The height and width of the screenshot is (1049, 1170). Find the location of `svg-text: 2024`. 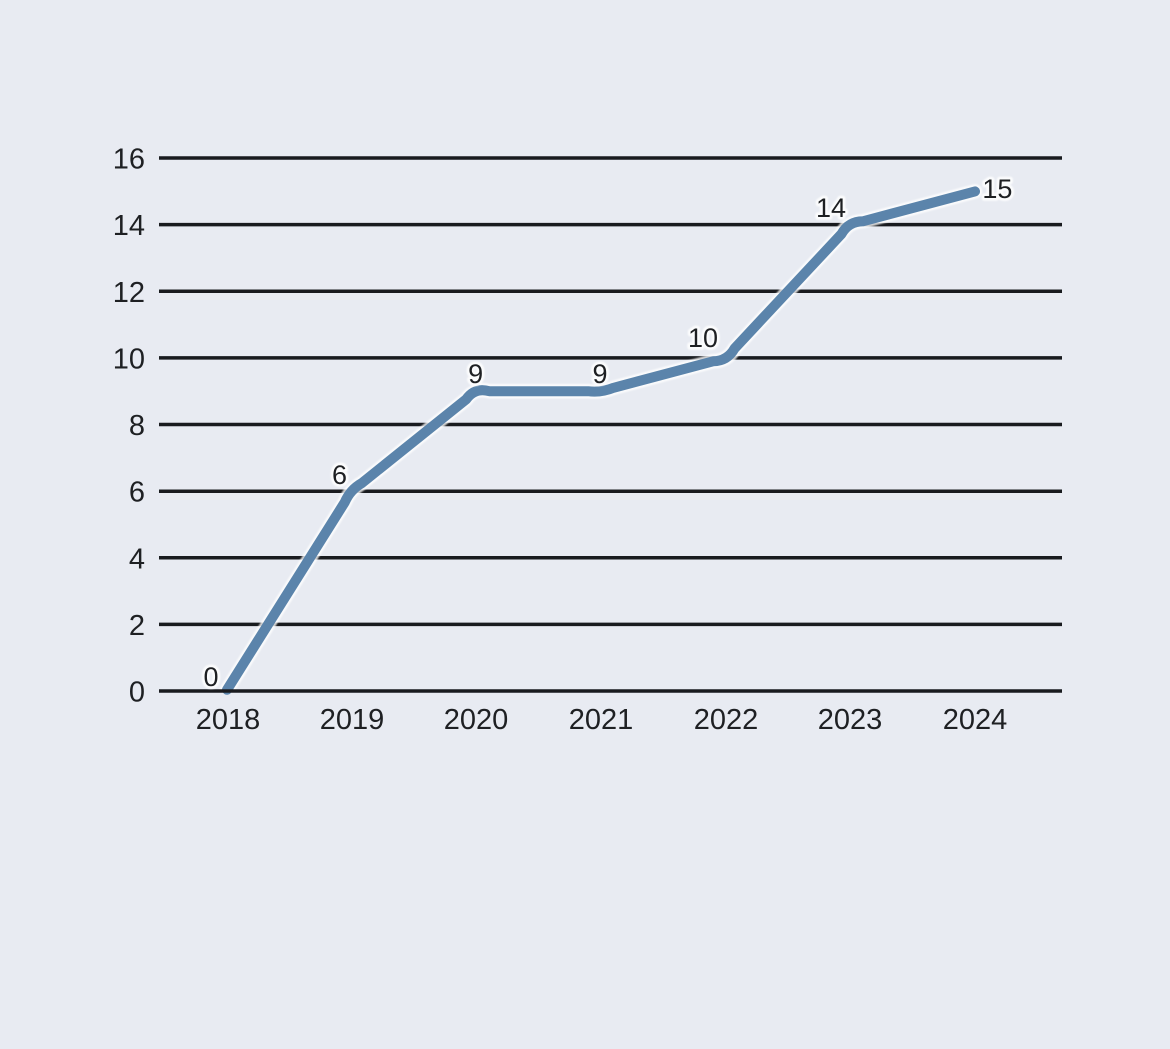

svg-text: 2024 is located at coordinates (975, 720).